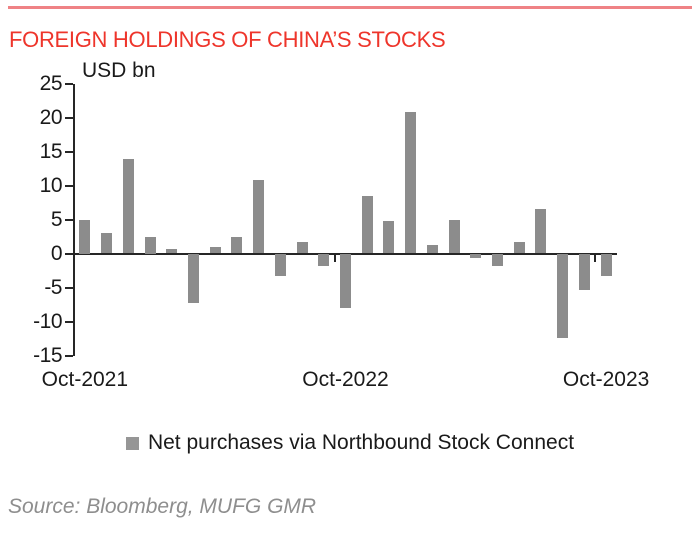 The height and width of the screenshot is (540, 700). What do you see at coordinates (367, 225) in the screenshot?
I see `bar-Nov-2022` at bounding box center [367, 225].